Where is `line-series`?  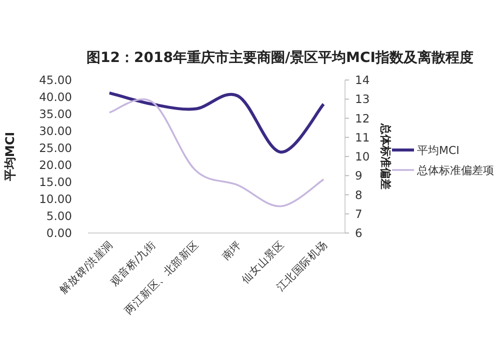 line-series is located at coordinates (217, 122).